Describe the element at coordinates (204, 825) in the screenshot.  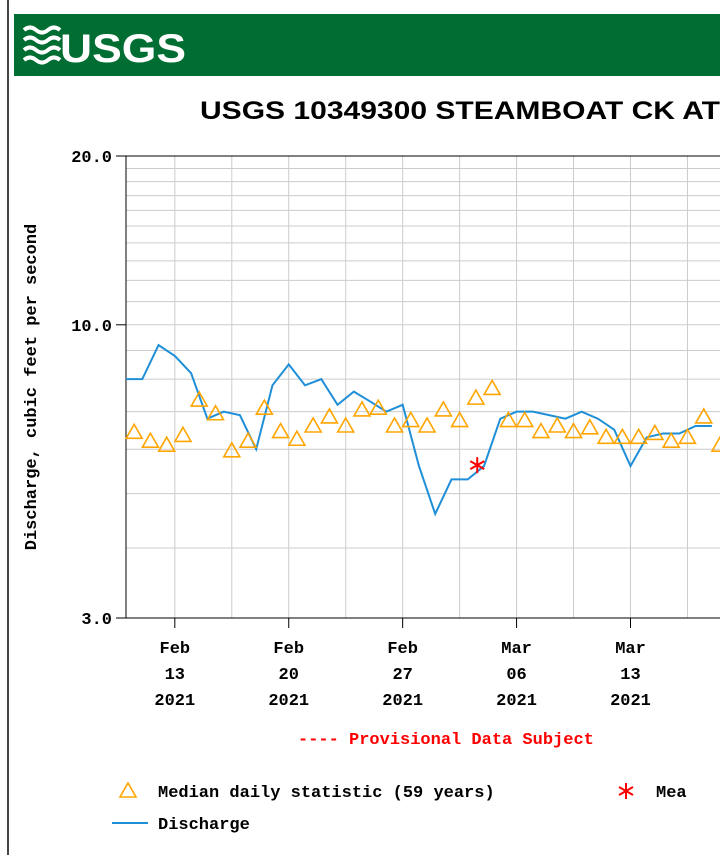
I see `legend-label: Discharge` at that location.